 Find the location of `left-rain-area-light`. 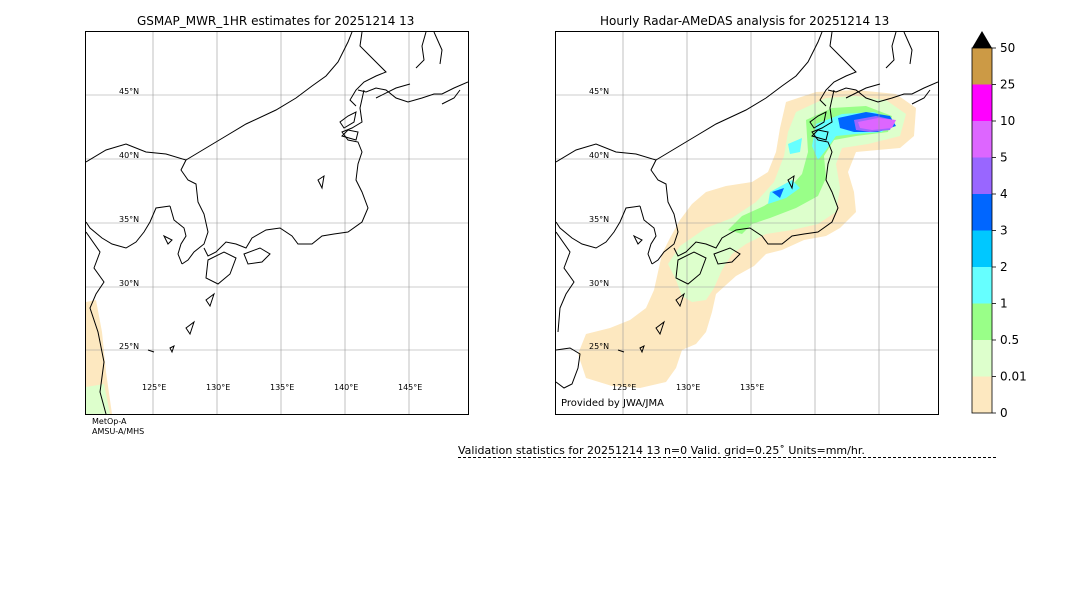

left-rain-area-light is located at coordinates (99, 357).